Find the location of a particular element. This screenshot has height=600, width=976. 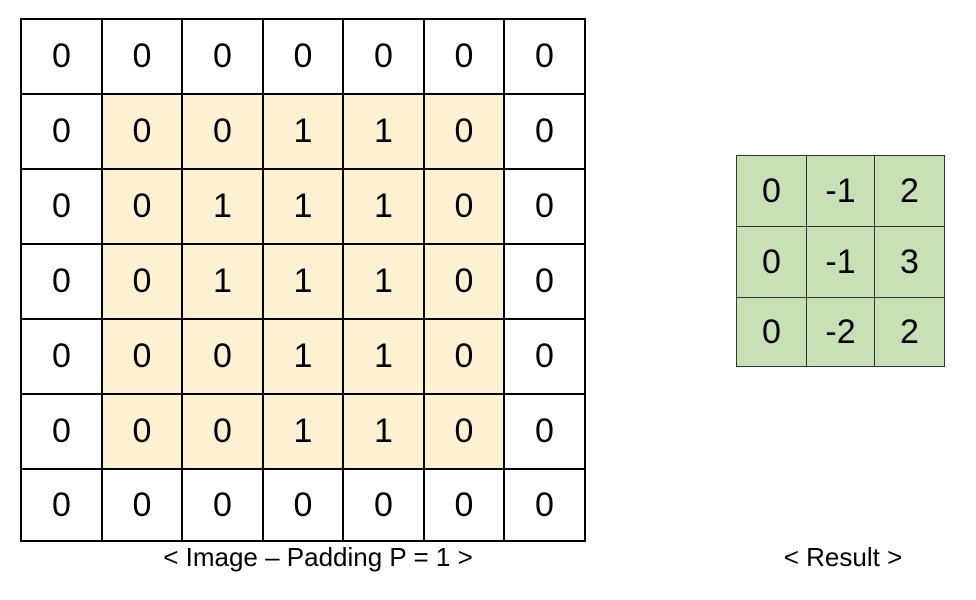

result-caption: < Result > is located at coordinates (843, 557).